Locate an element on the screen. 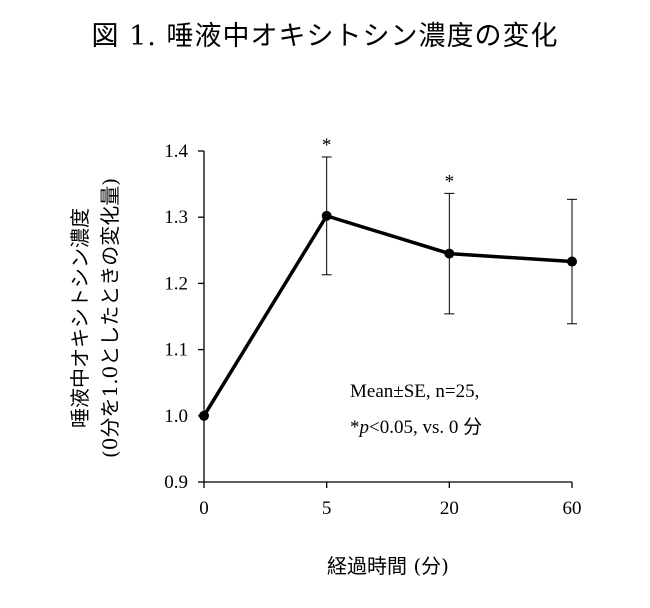 This screenshot has width=650, height=608. y-tick-label: 1.1 is located at coordinates (176, 350).